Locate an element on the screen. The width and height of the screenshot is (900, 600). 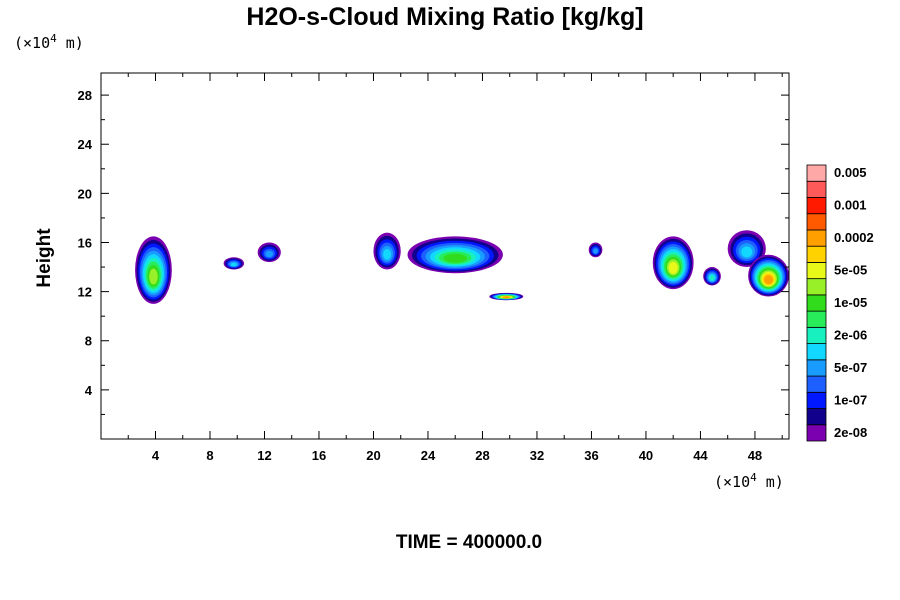
colorbar-label: 0.001 is located at coordinates (850, 205).